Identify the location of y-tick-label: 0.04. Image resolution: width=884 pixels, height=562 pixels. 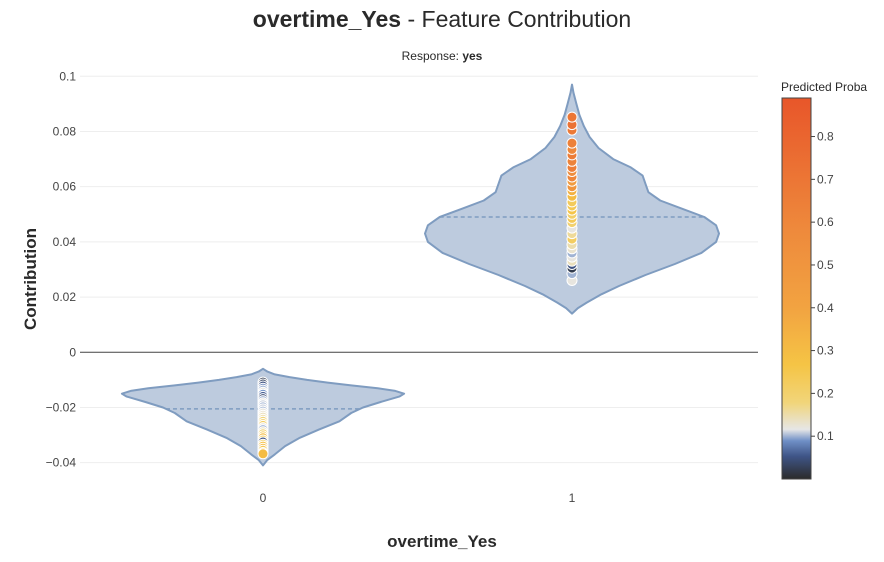
(65, 242).